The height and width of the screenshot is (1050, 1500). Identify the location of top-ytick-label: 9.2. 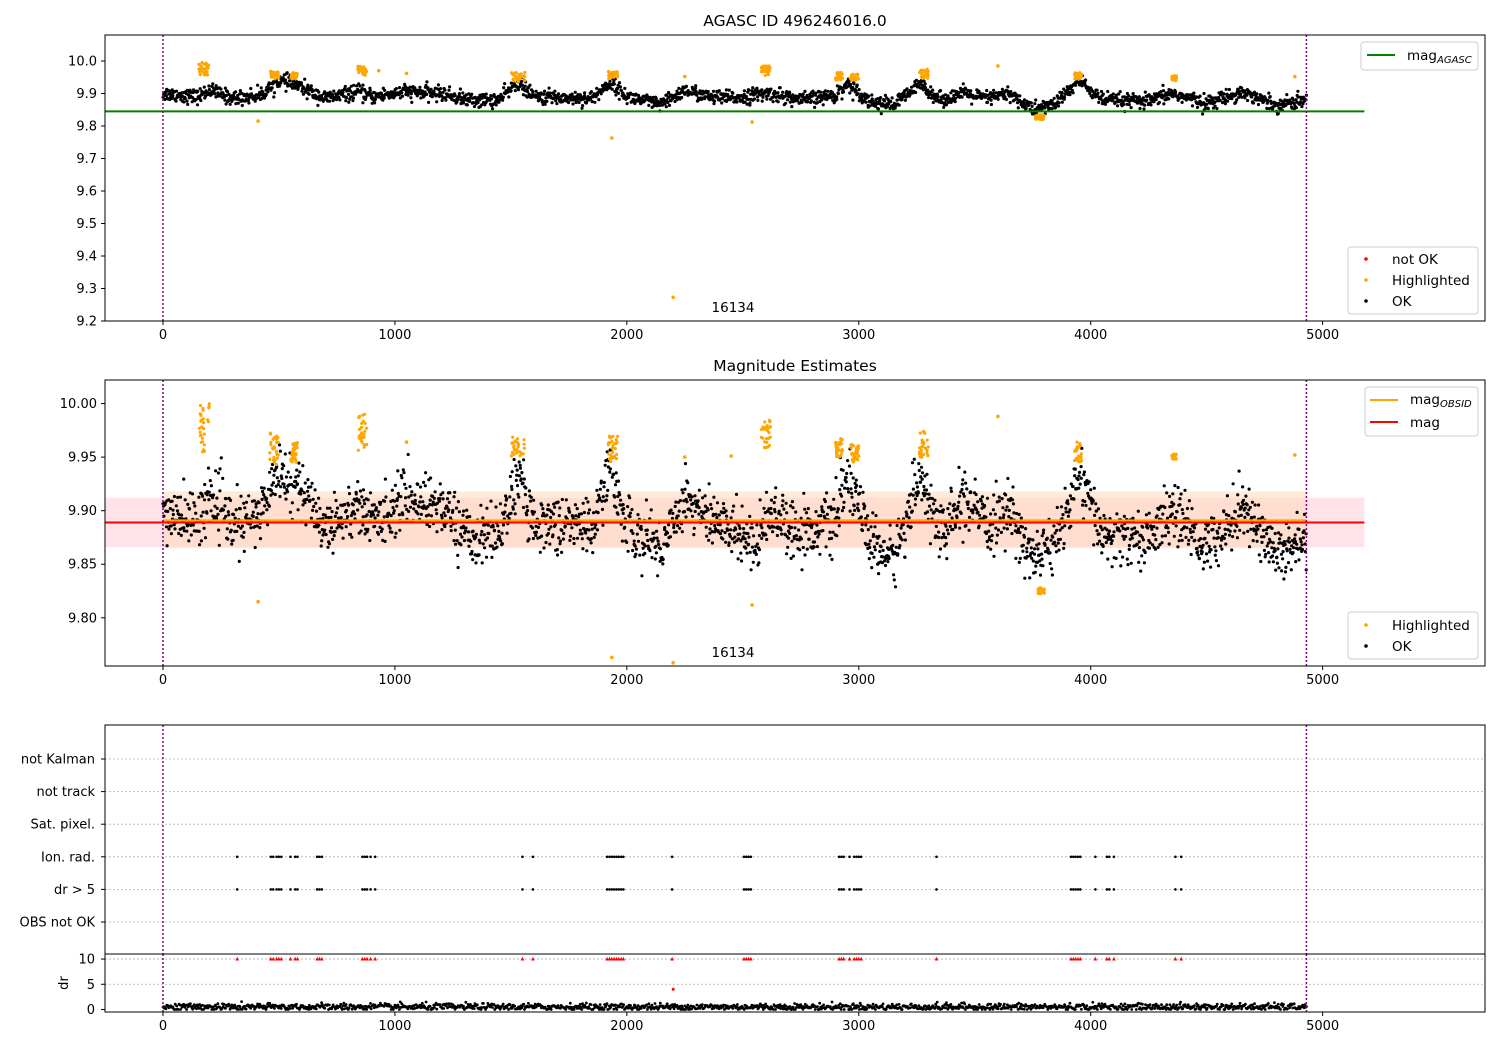
(86, 322).